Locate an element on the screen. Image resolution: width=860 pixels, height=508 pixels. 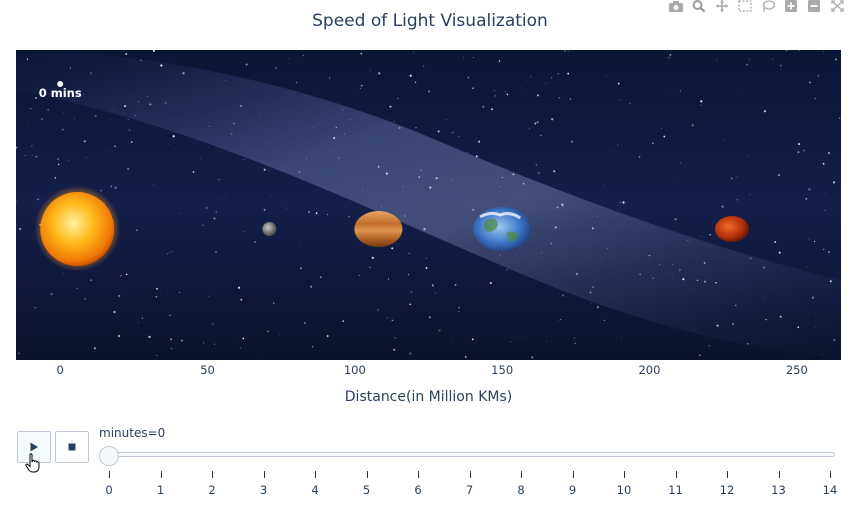
slider-tick-label: 8 is located at coordinates (521, 490).